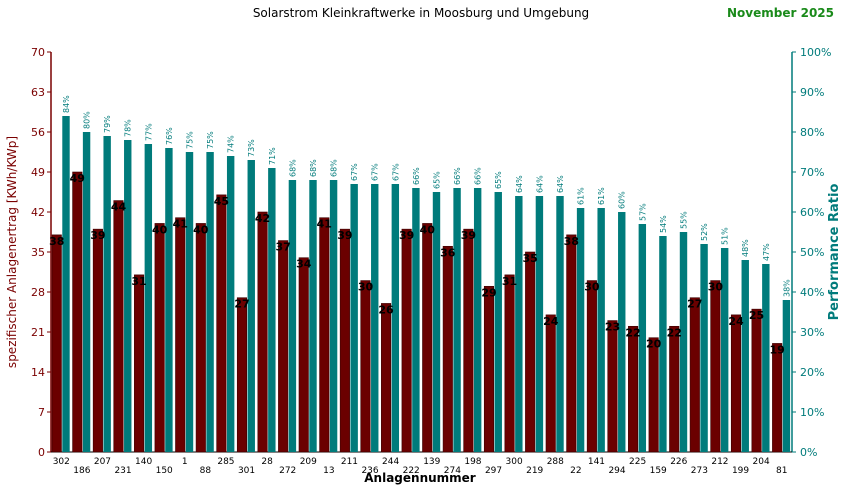 This screenshot has height=504, width=842. Describe the element at coordinates (834, 252) in the screenshot. I see `y-axis-label-right: Performance Ratio` at that location.